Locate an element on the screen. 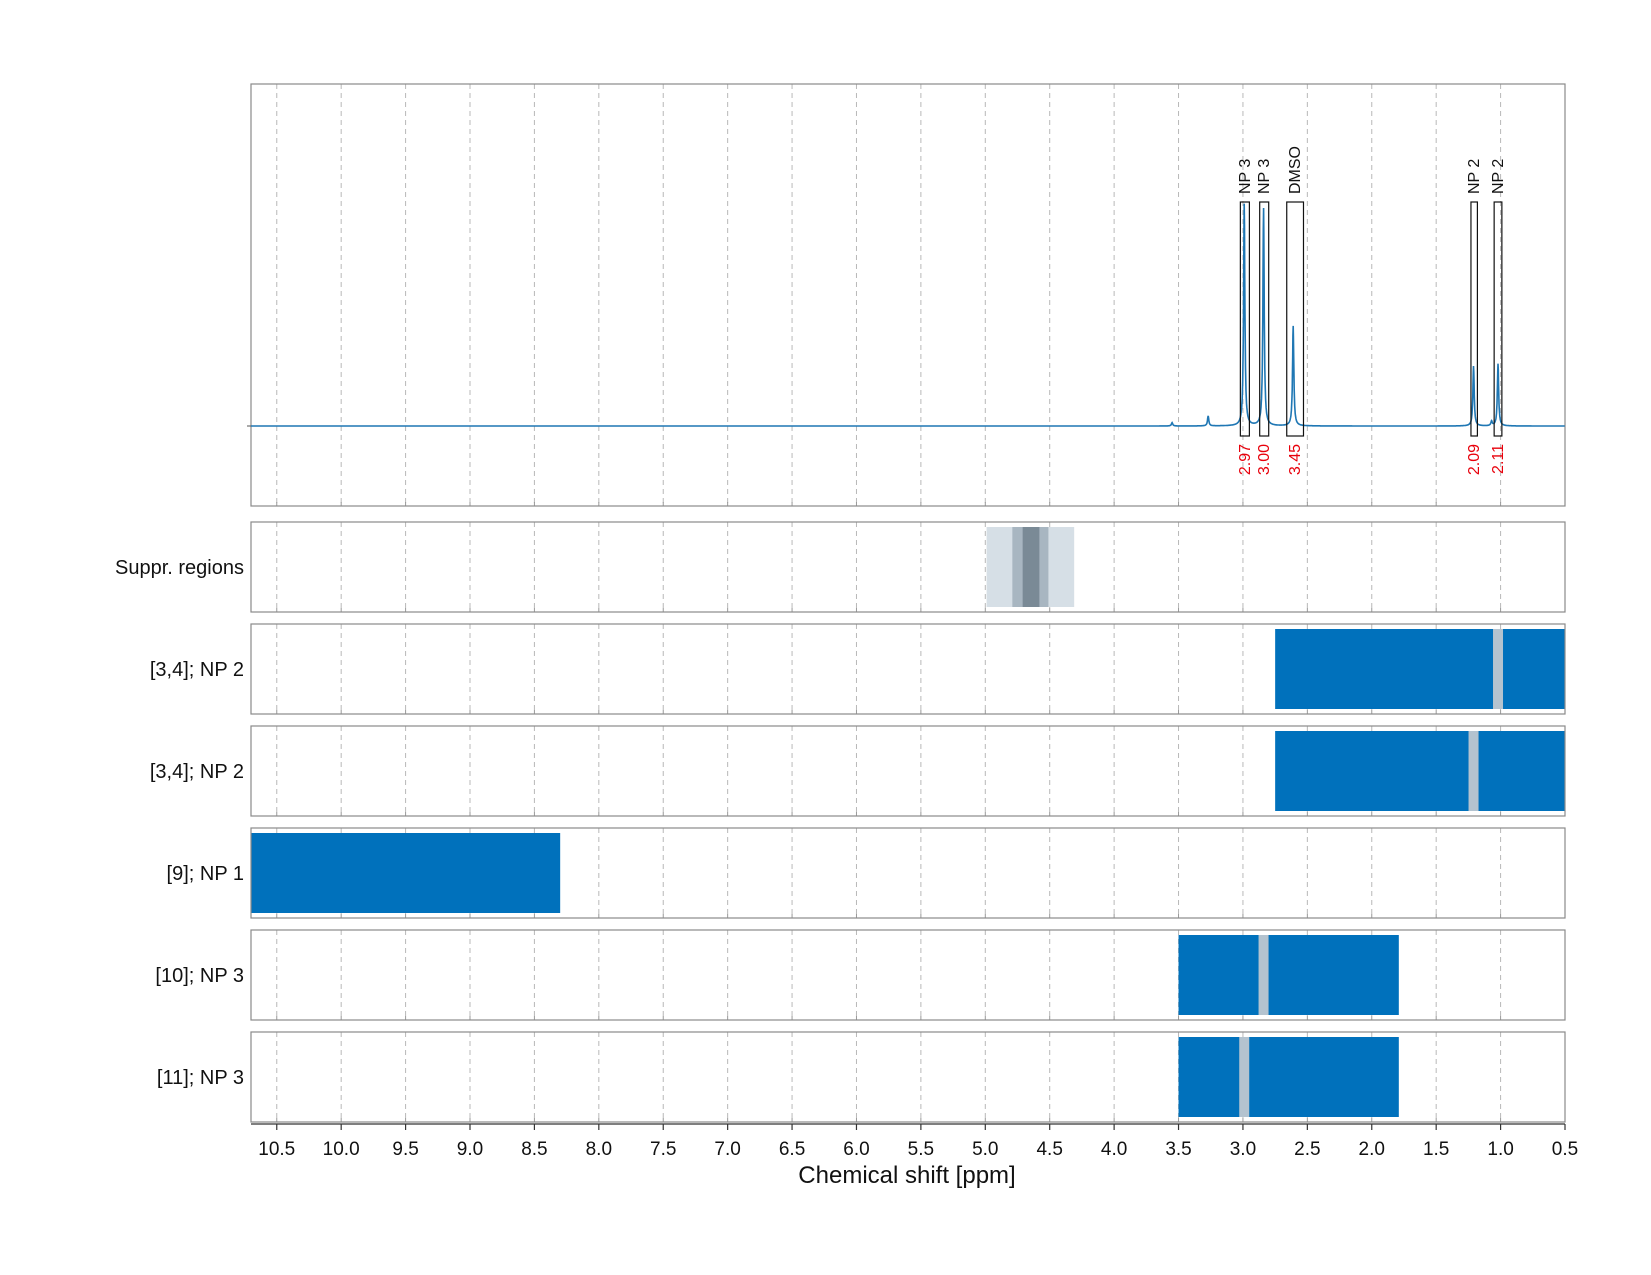 The image size is (1651, 1275). x-tick-label: 9.5 is located at coordinates (405, 1149).